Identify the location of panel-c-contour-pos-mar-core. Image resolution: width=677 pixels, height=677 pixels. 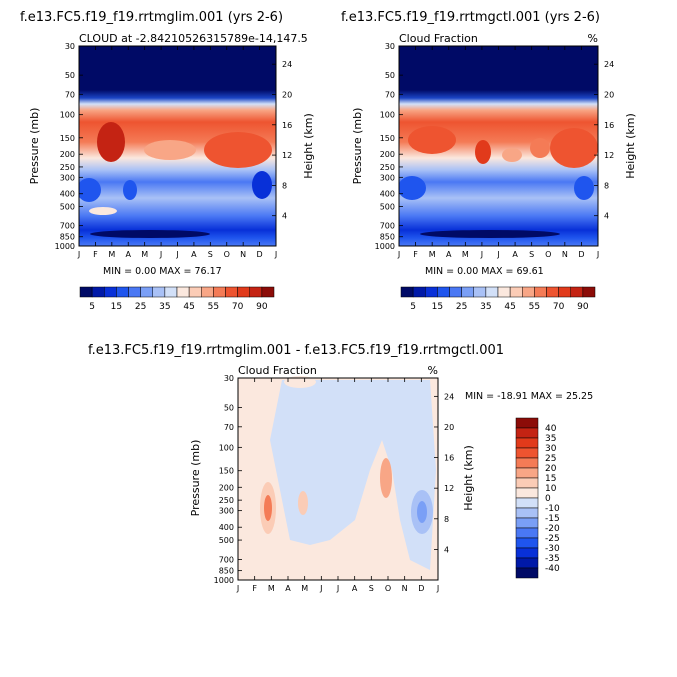
(268, 508).